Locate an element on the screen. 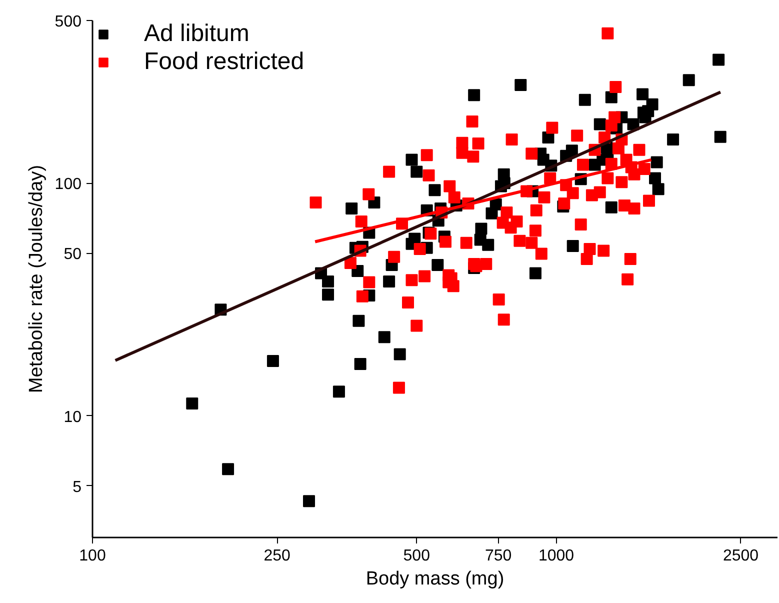 Image resolution: width=779 pixels, height=603 pixels. y-tick-label: 100 is located at coordinates (68, 185).